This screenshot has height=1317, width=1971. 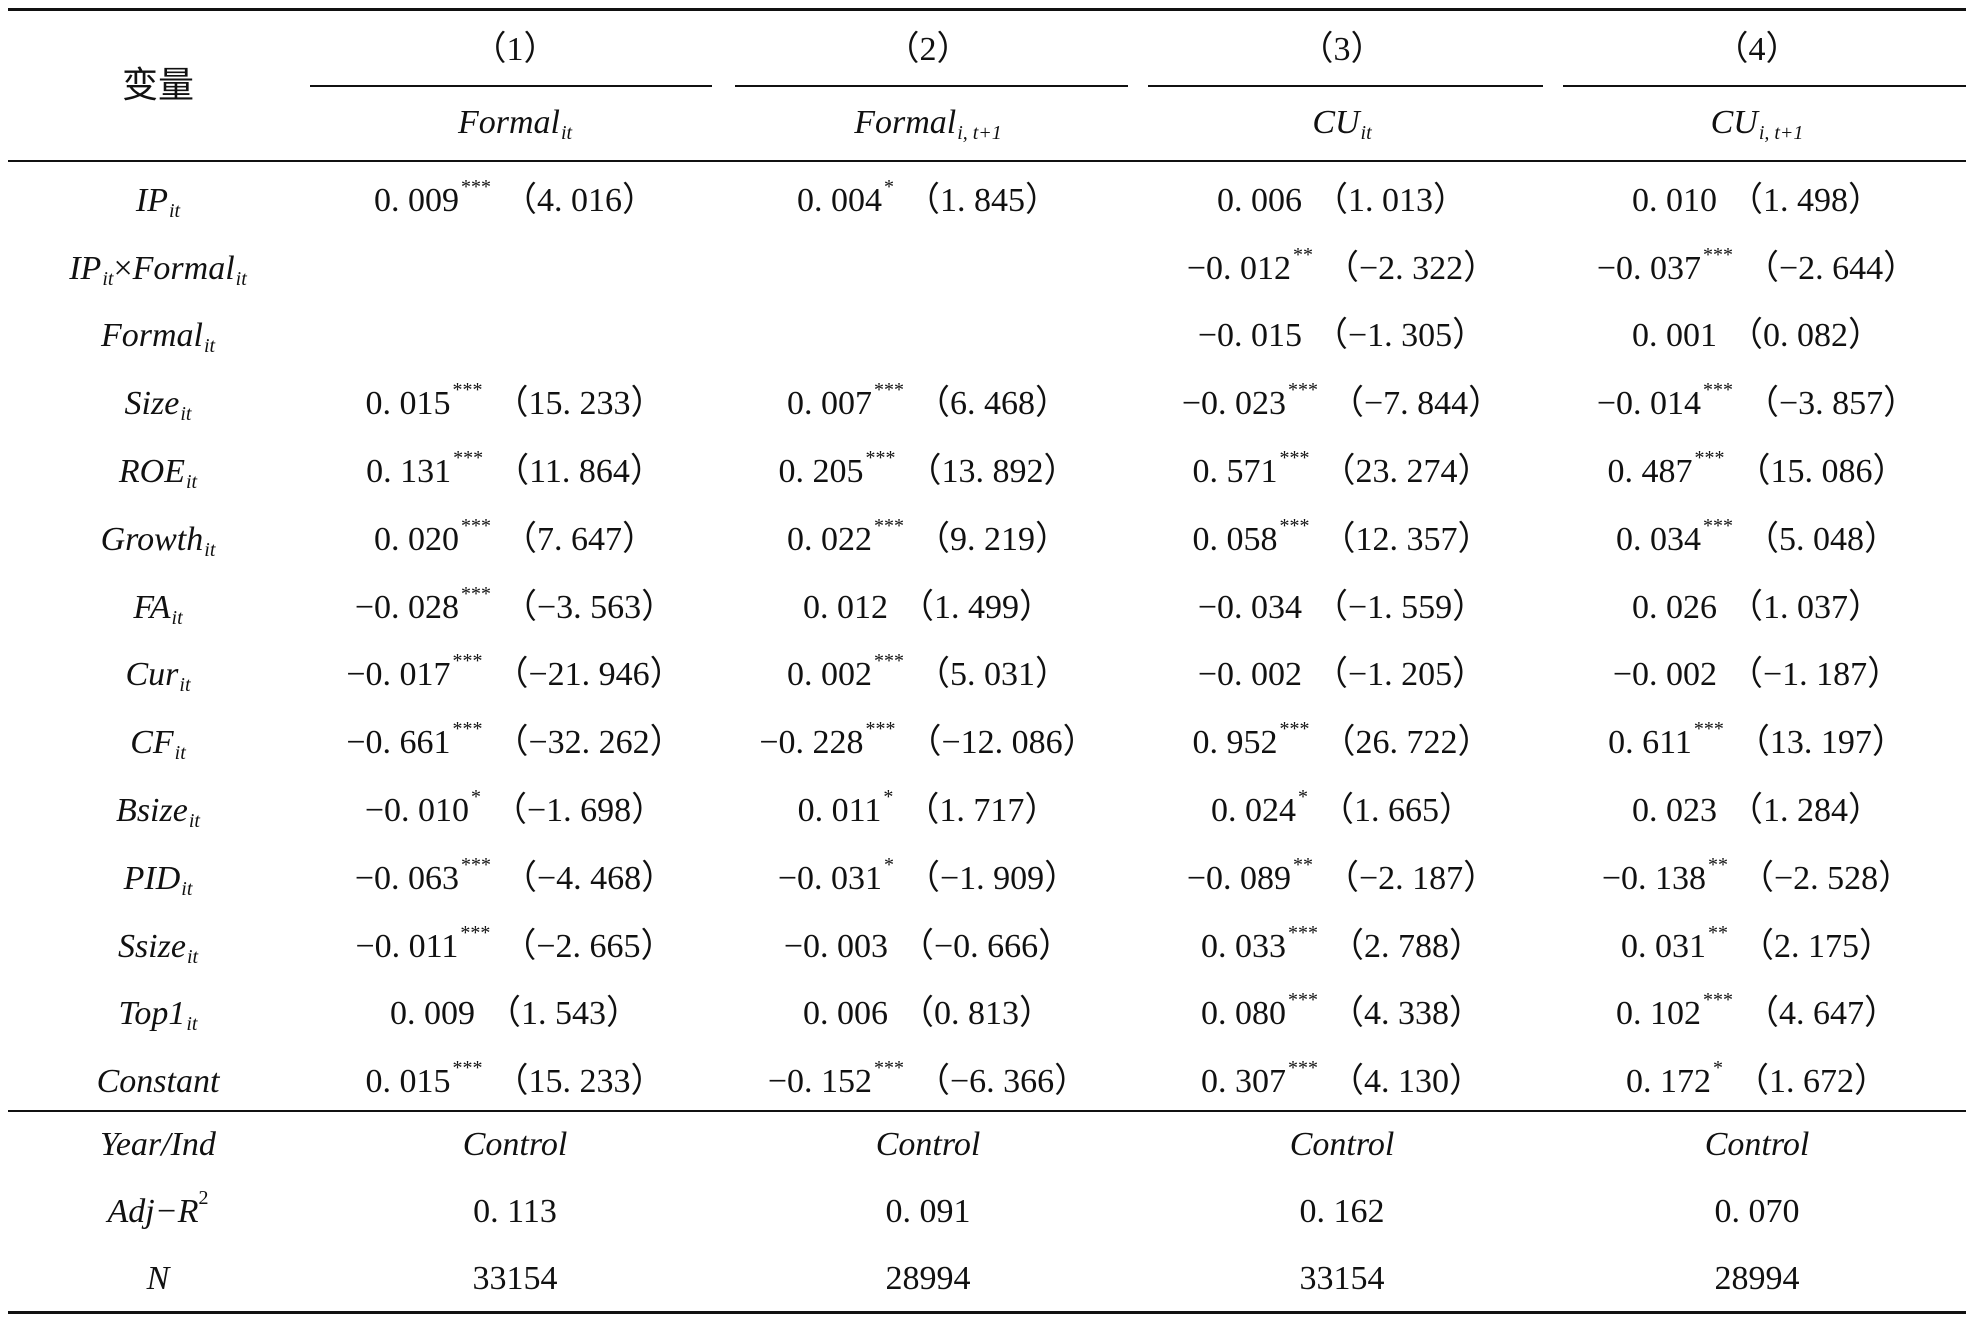 I want to click on t-statistic: （0. 082）, so click(x=1805, y=336).